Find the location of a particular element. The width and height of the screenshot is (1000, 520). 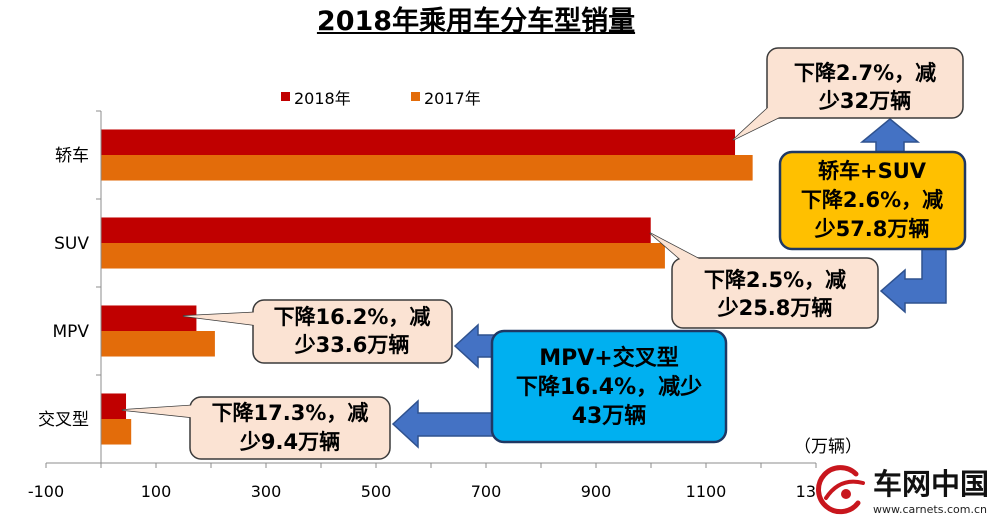

legend-swatch-2018 is located at coordinates (285, 96).